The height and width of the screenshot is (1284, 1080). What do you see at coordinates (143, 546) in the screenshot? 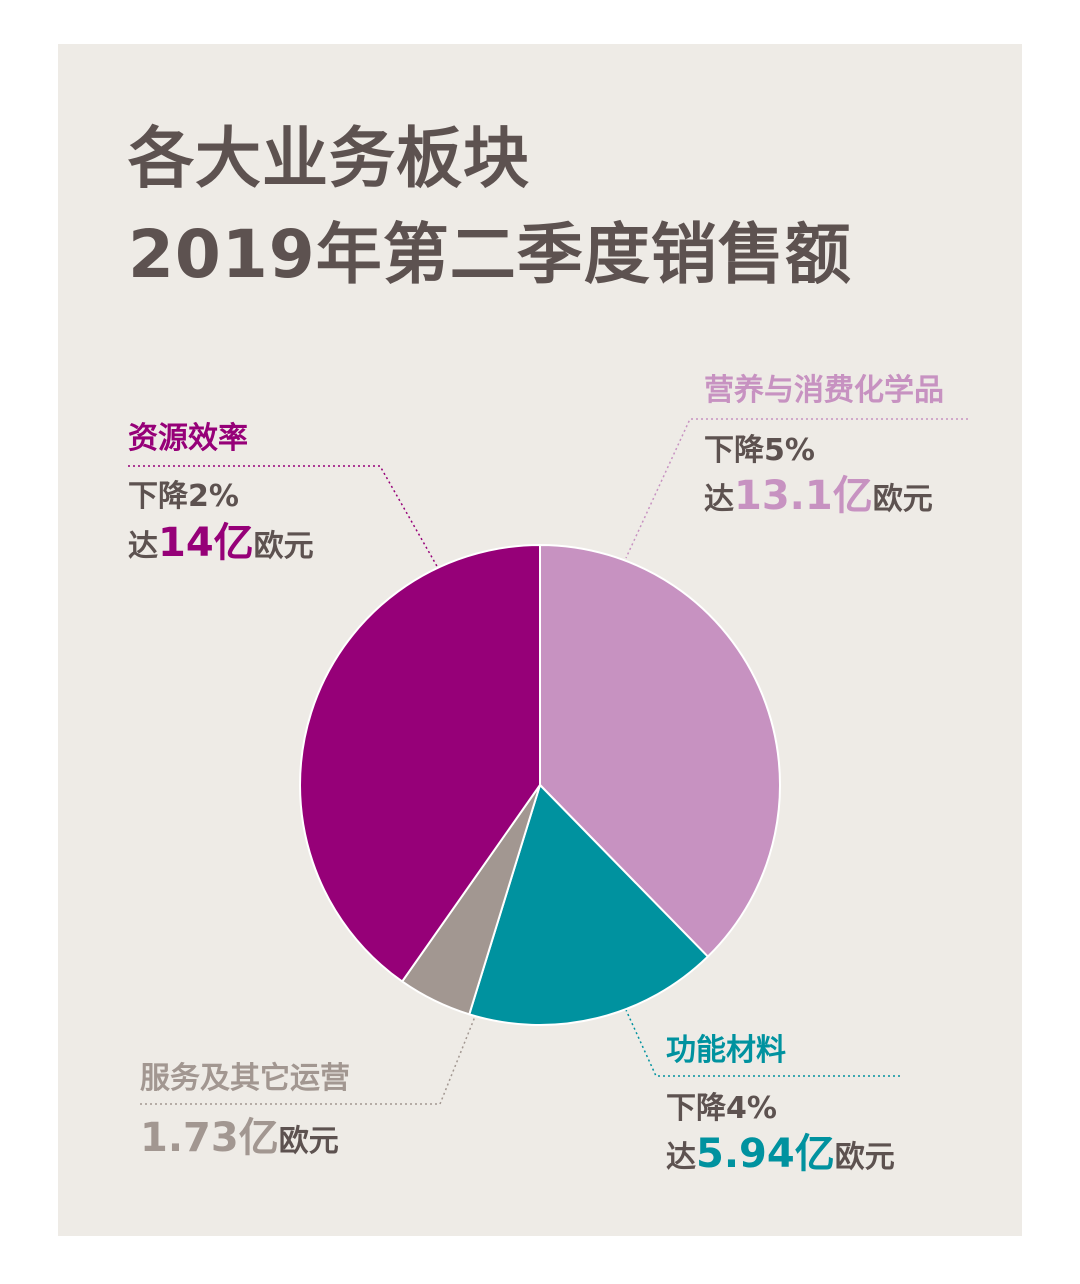
I see `label-resource-prefix: 达` at bounding box center [143, 546].